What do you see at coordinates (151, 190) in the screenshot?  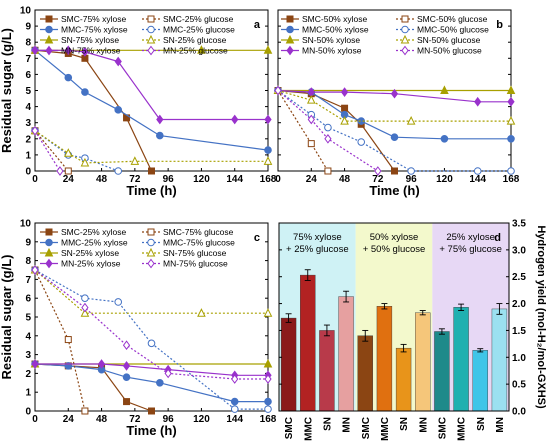 I see `x-axis-label: Time (h)` at bounding box center [151, 190].